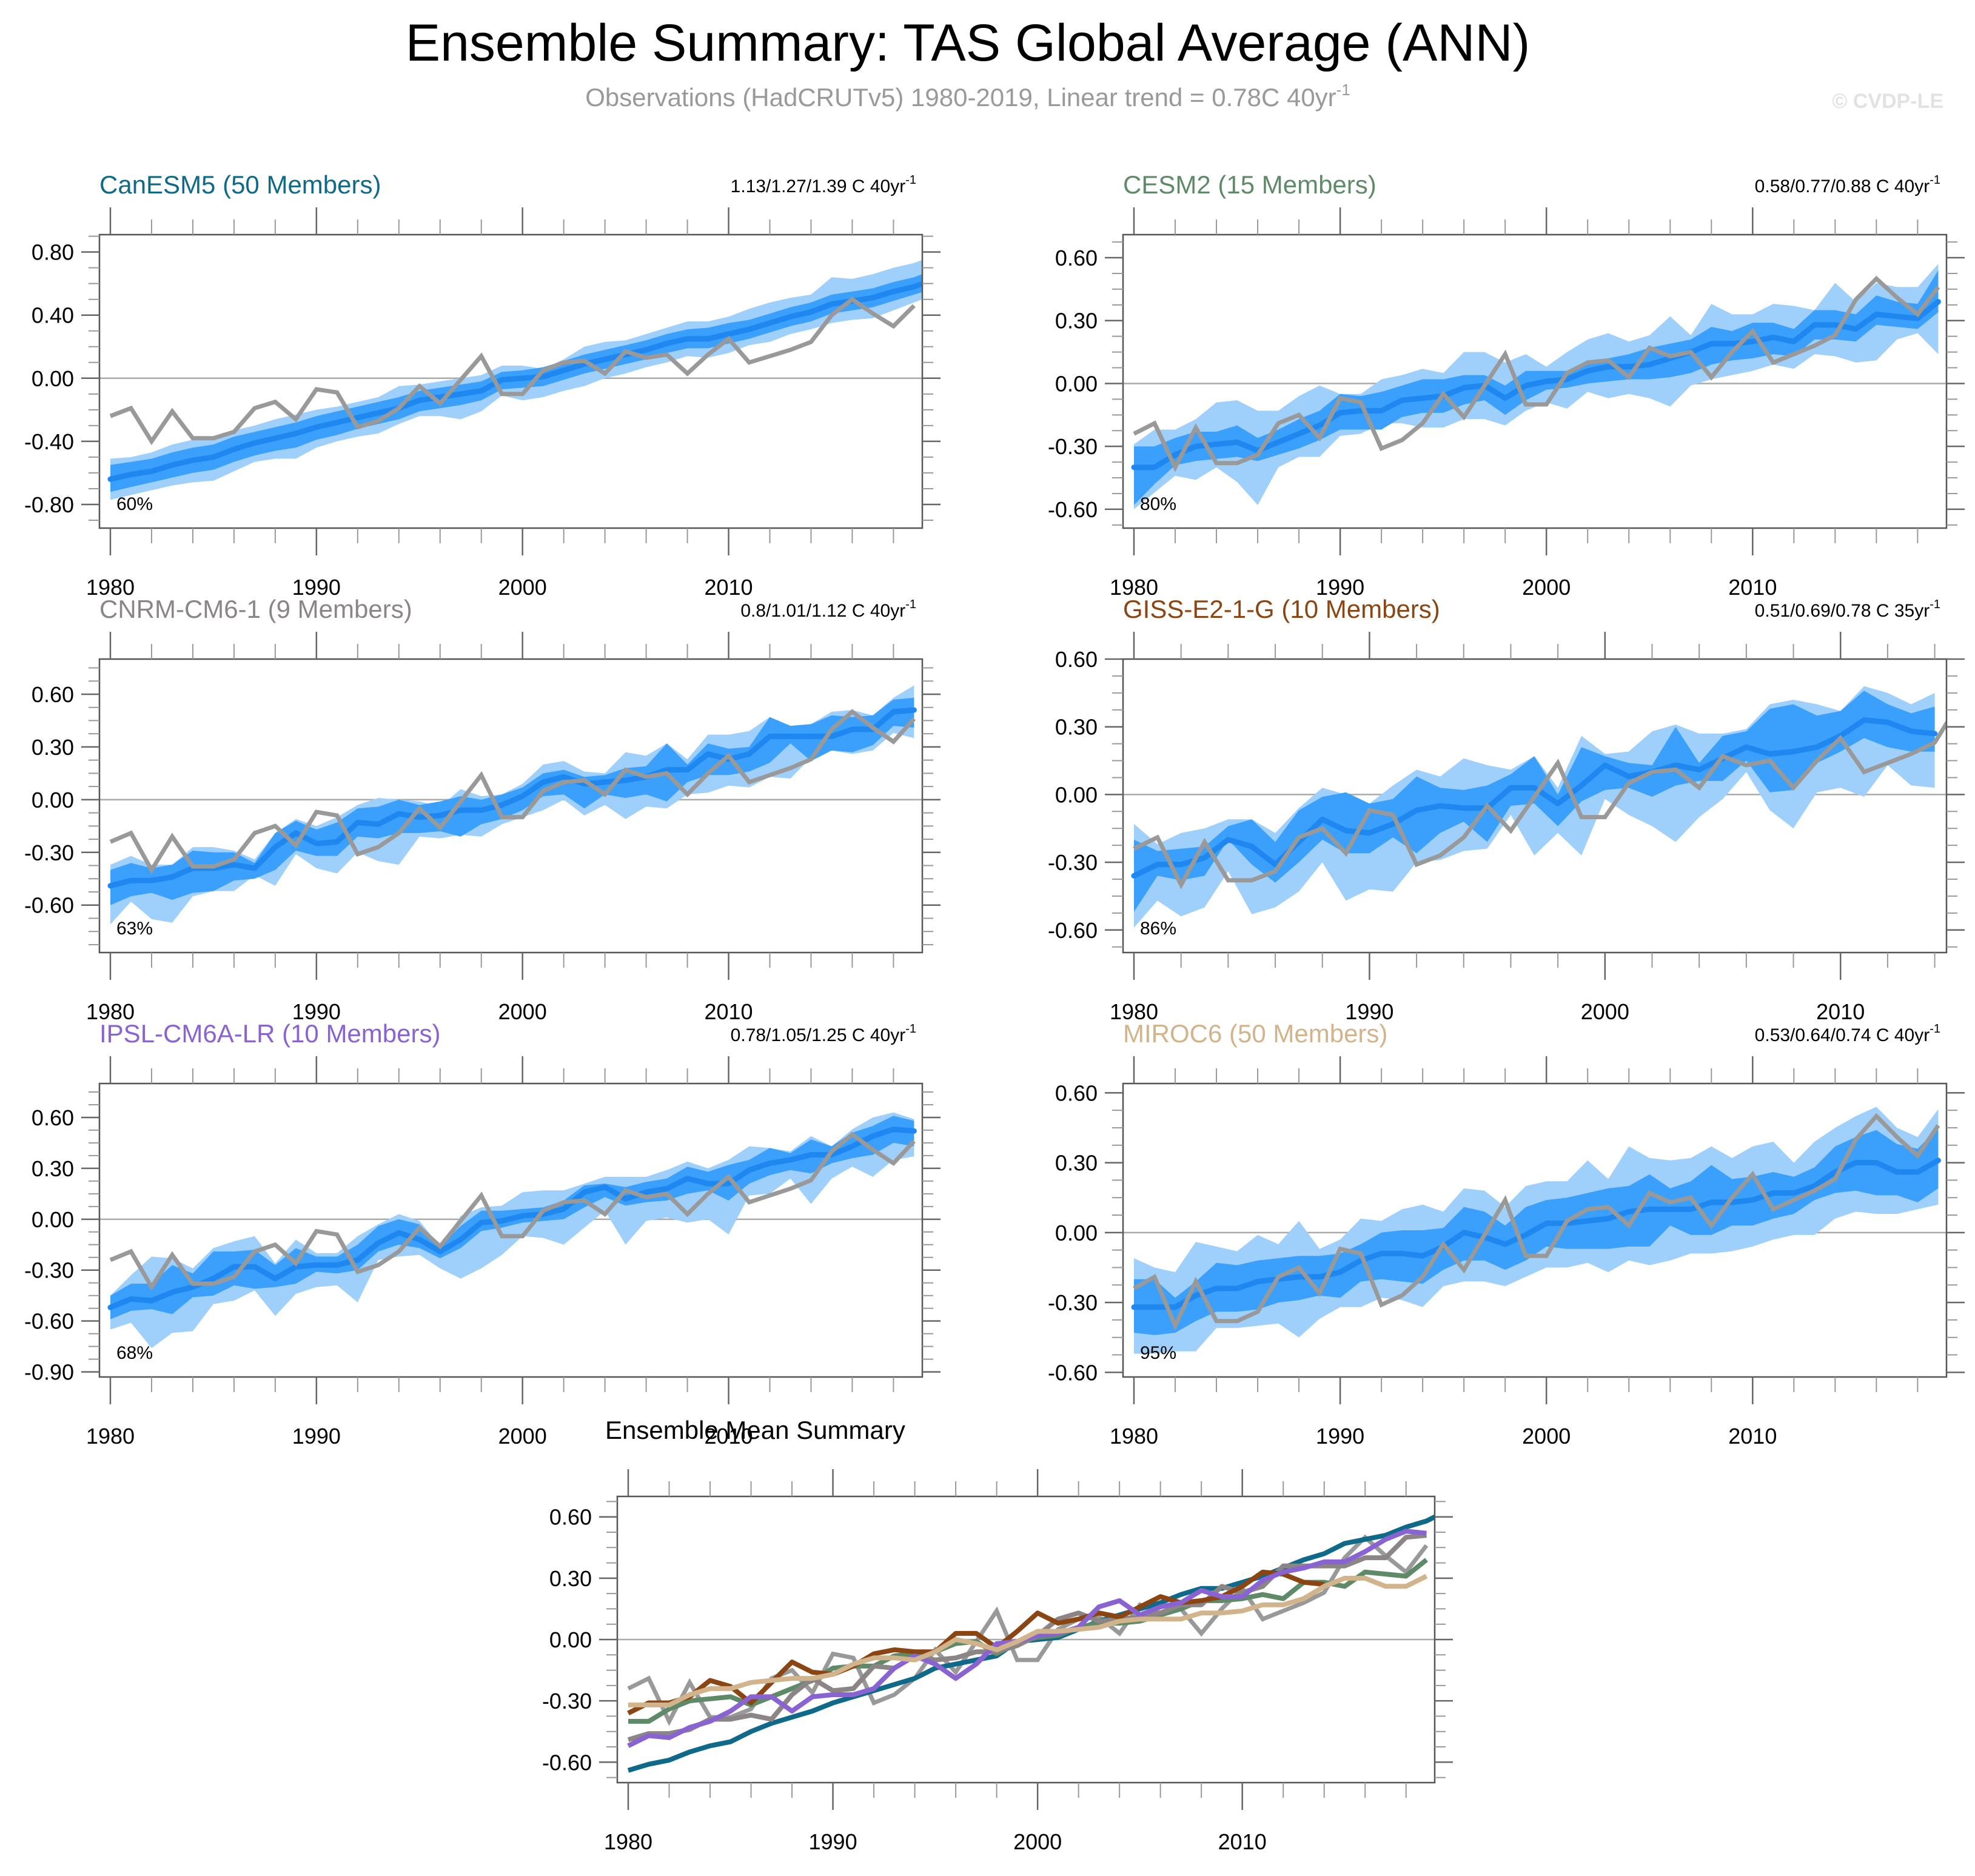  I want to click on percent-label: 68%, so click(134, 1353).